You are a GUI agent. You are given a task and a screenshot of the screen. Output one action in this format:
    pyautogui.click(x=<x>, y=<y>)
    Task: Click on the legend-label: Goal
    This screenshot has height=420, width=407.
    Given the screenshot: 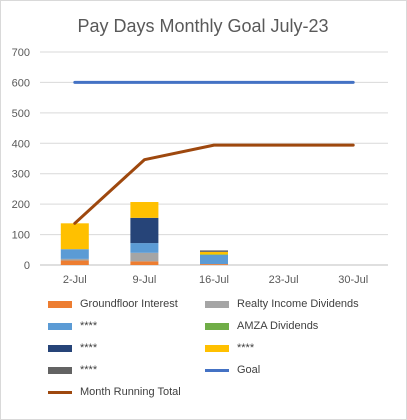 What is the action you would take?
    pyautogui.click(x=249, y=370)
    